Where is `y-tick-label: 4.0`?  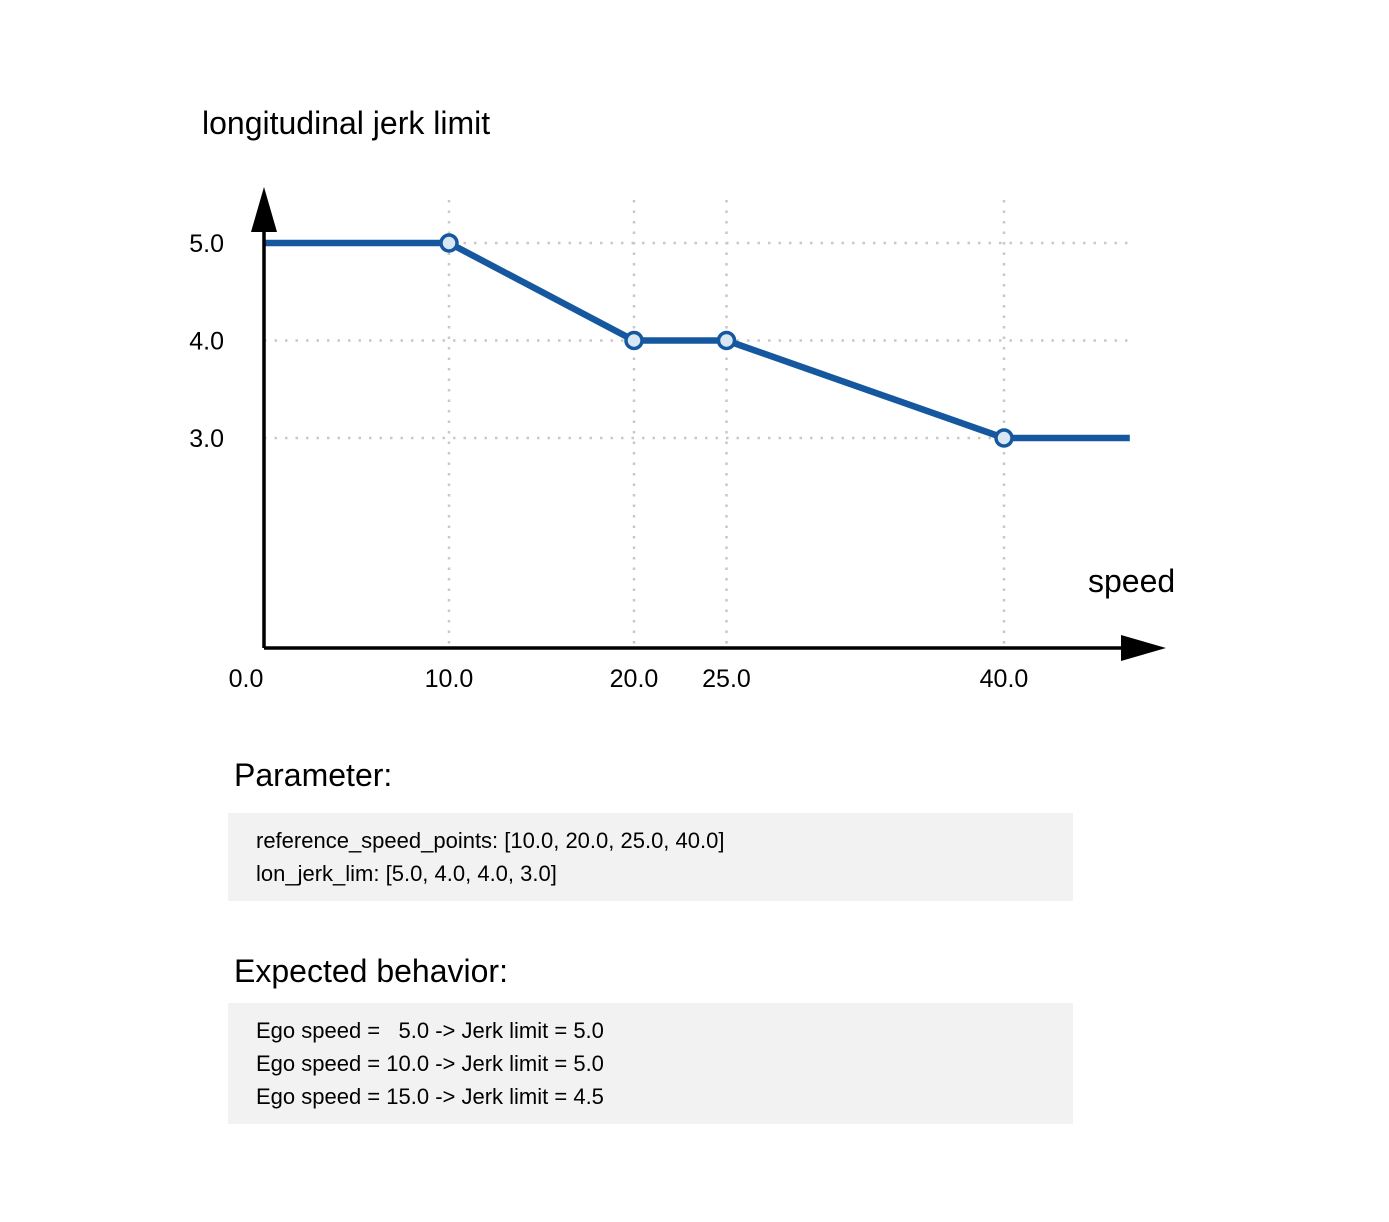 y-tick-label: 4.0 is located at coordinates (206, 342).